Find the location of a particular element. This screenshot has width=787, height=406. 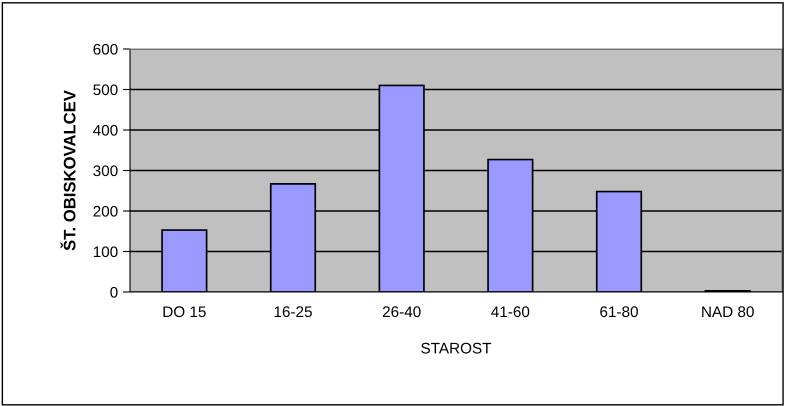

x-axis-title: STAROST is located at coordinates (456, 348).